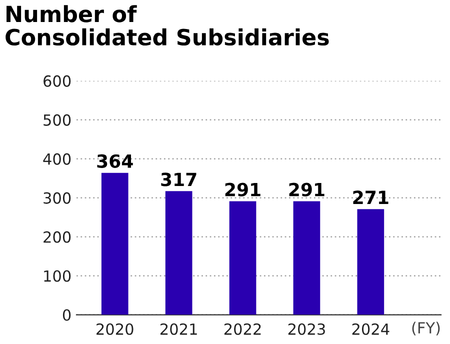 Image resolution: width=450 pixels, height=344 pixels. What do you see at coordinates (306, 329) in the screenshot?
I see `x-tick-label: 2023` at bounding box center [306, 329].